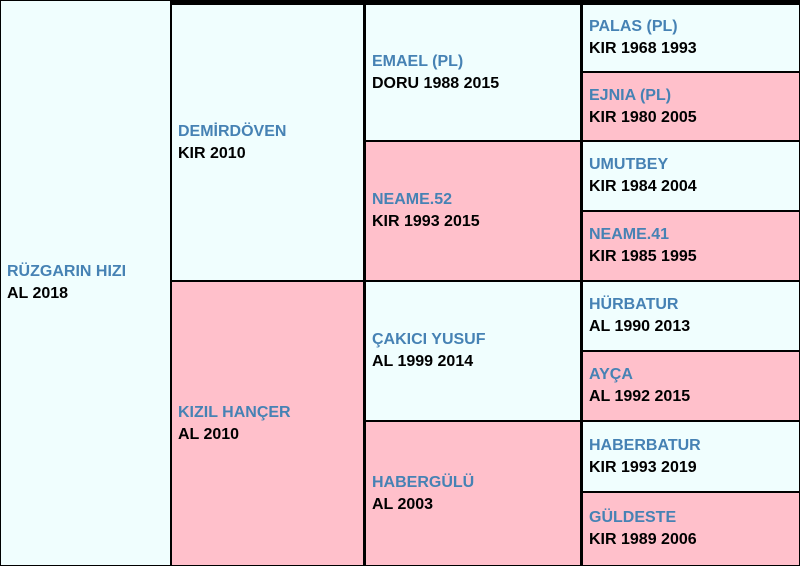 The image size is (800, 566). I want to click on ancestor-name: EMAEL (PL), so click(418, 61).